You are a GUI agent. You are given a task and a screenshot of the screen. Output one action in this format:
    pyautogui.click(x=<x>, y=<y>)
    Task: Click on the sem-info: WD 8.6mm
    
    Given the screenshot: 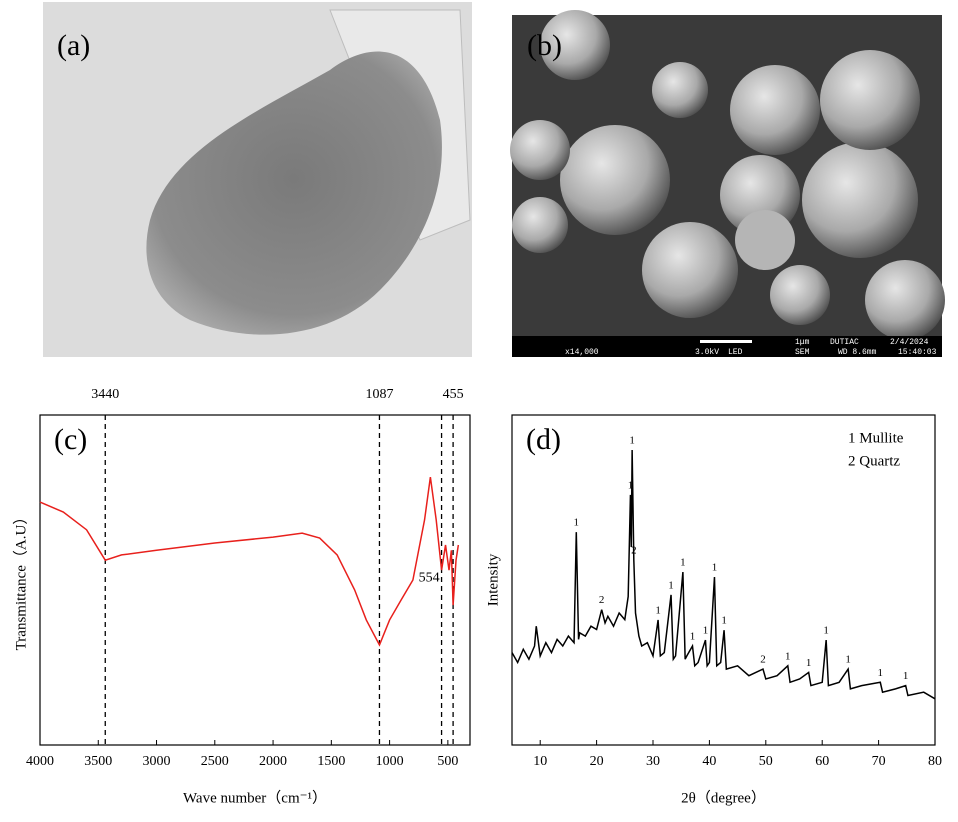 What is the action you would take?
    pyautogui.click(x=857, y=352)
    